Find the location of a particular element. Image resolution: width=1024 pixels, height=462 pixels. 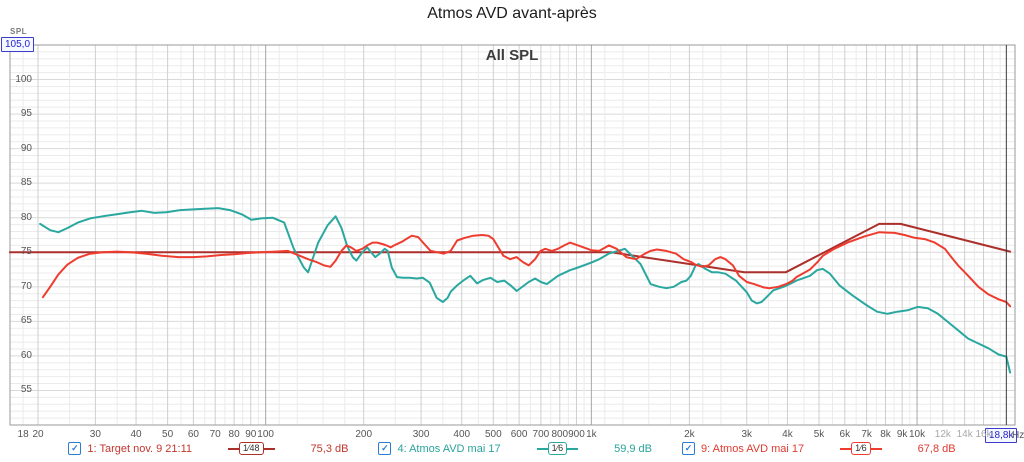

x-tick-label: 800 is located at coordinates (560, 434).